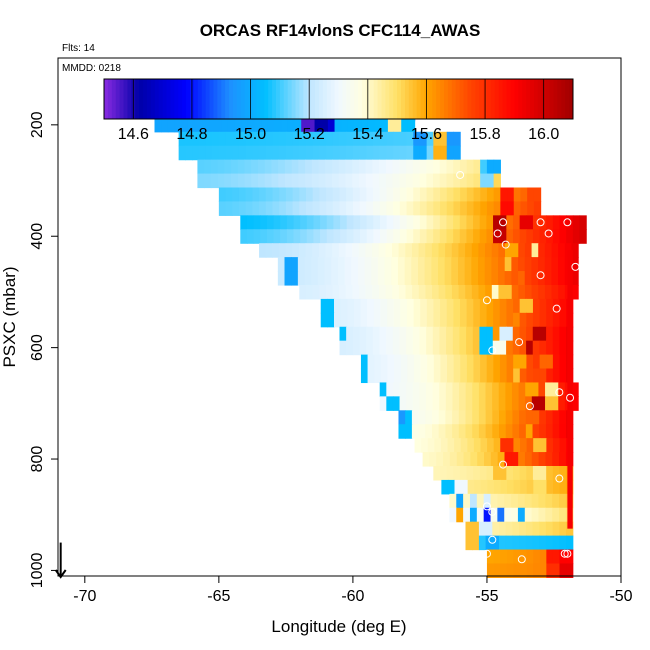 The height and width of the screenshot is (650, 650). What do you see at coordinates (338, 626) in the screenshot?
I see `x-axis-label: Longitude (deg E)` at bounding box center [338, 626].